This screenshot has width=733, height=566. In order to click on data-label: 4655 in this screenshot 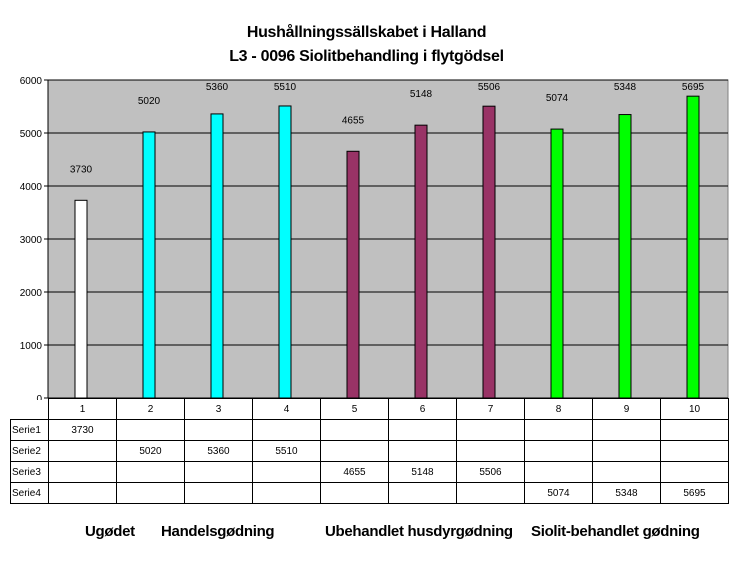, I will do `click(353, 120)`.